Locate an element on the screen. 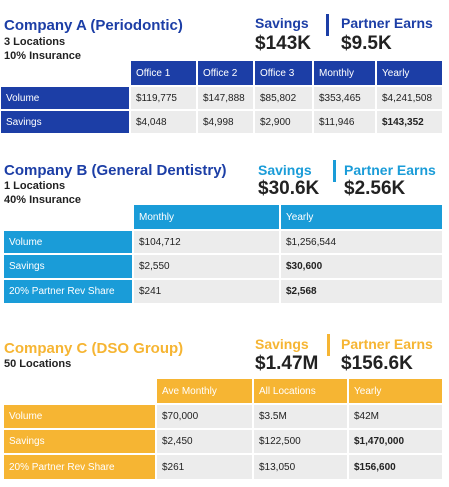  table-cell: $2,550 is located at coordinates (206, 266).